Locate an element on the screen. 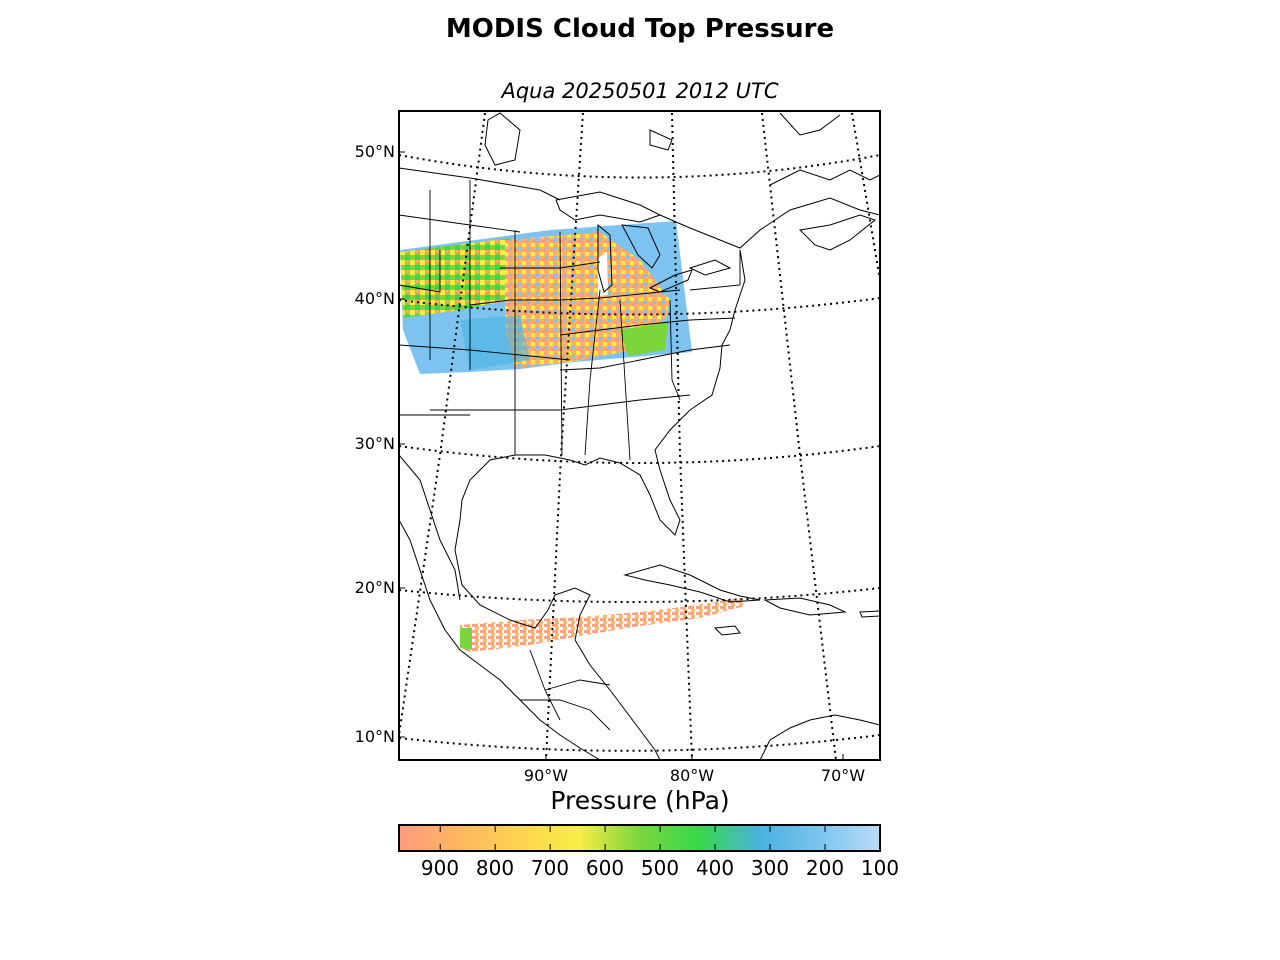  colorbar-bar is located at coordinates (639, 838).